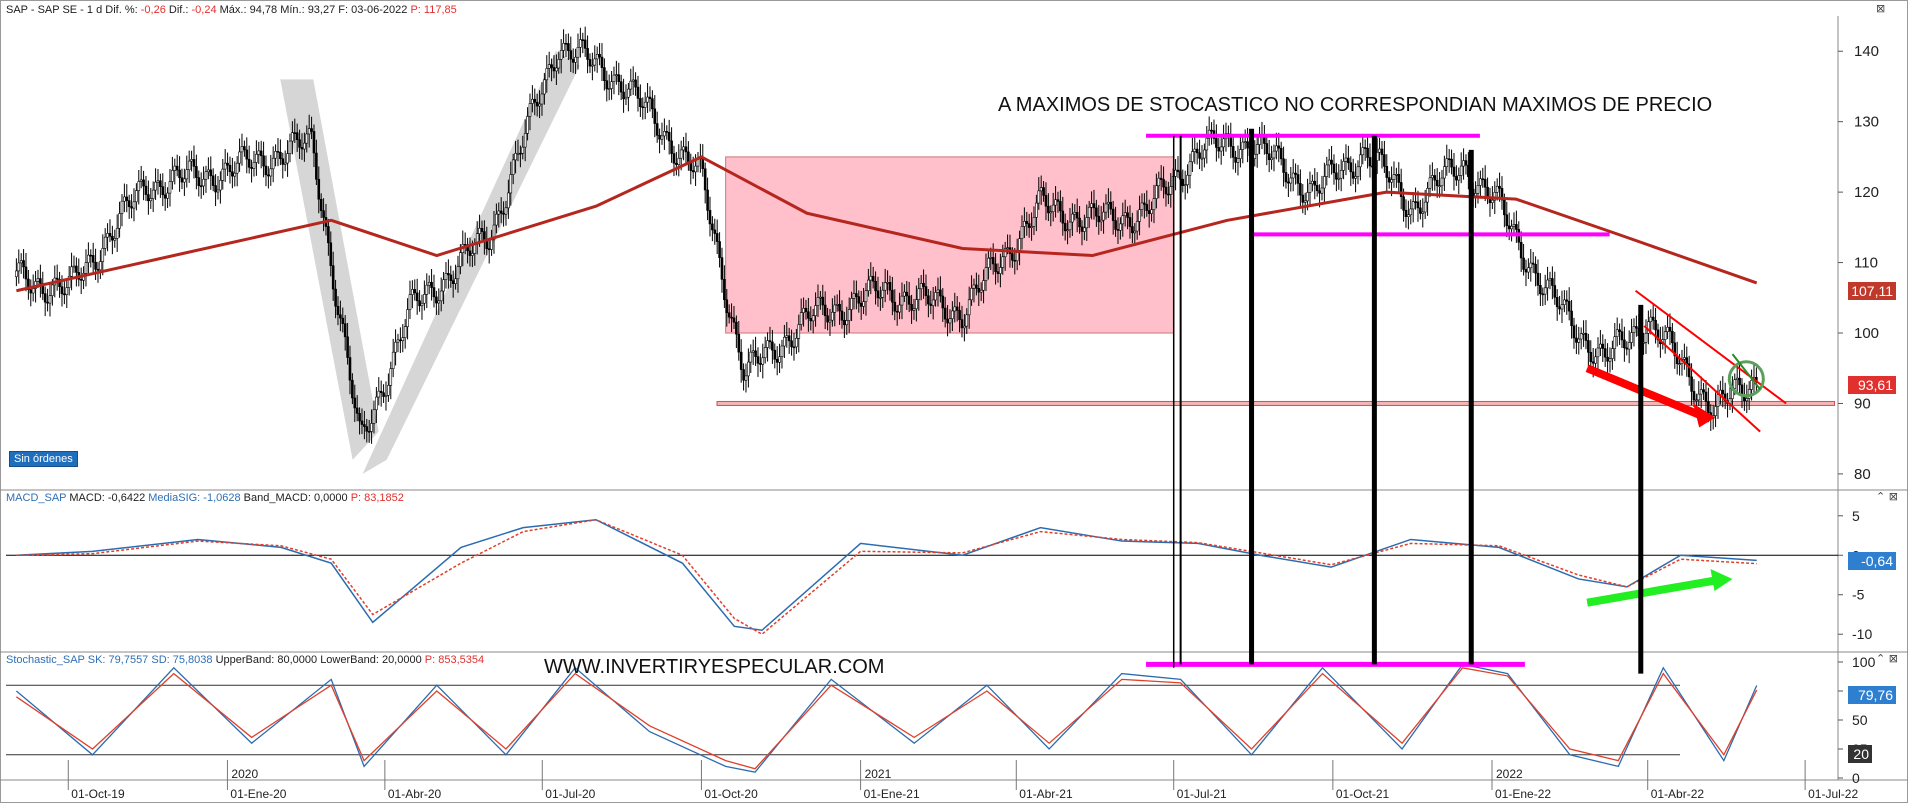 This screenshot has width=1908, height=803. I want to click on breakout-circle, so click(1746, 379).